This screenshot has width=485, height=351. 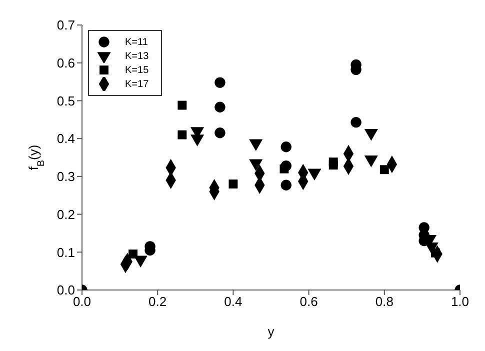 I want to click on x-tick-label: 0.0, so click(x=82, y=302).